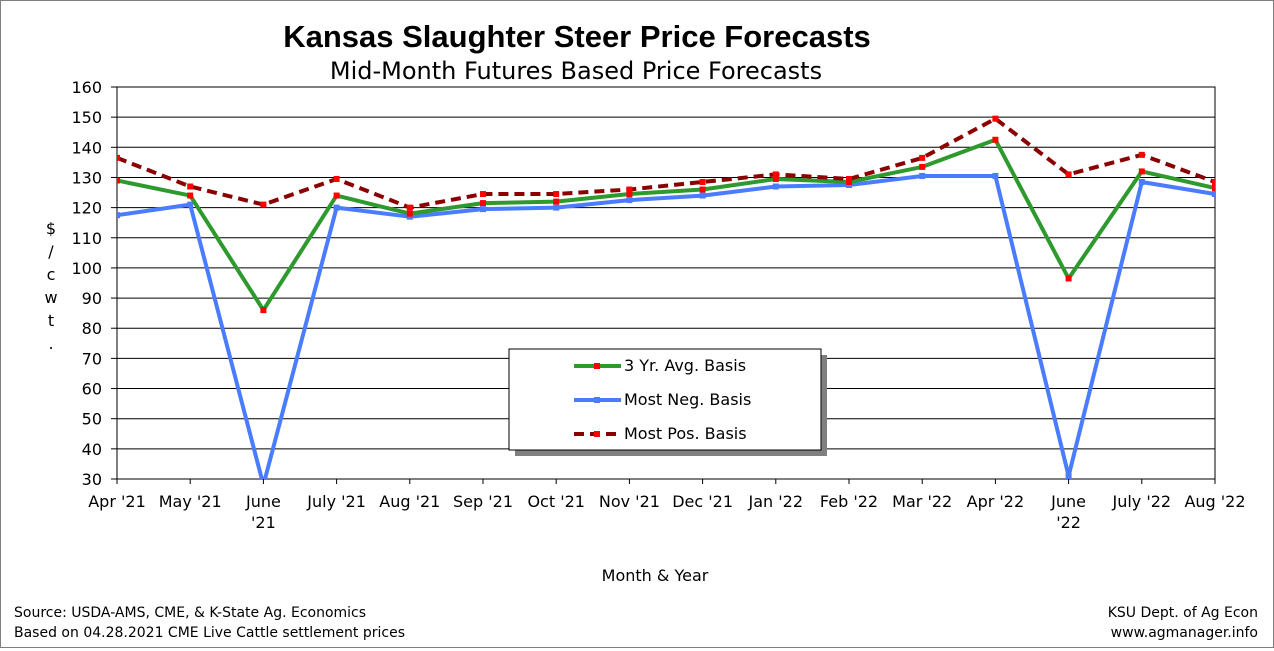 This screenshot has width=1274, height=651. I want to click on legend-box, so click(665, 399).